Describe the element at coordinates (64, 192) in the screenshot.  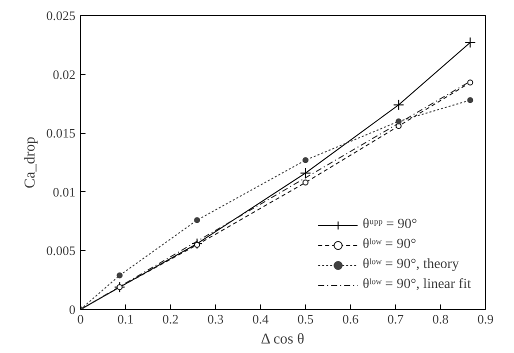
I see `y-tick-label: 0.01` at that location.